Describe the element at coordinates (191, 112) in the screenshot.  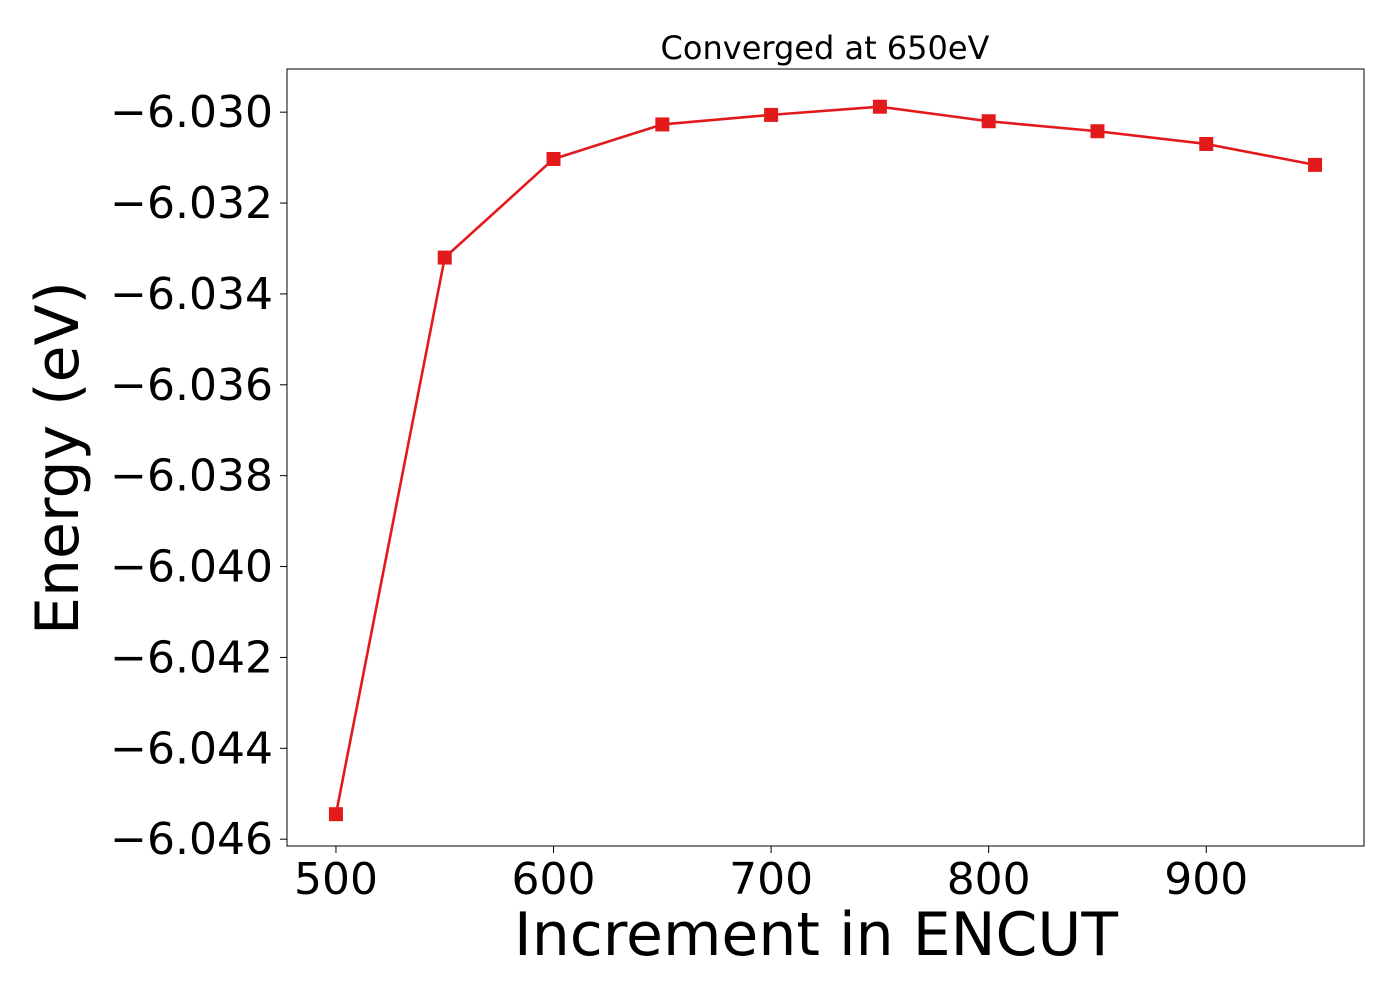
I see `y-tick-label: −6.030` at that location.